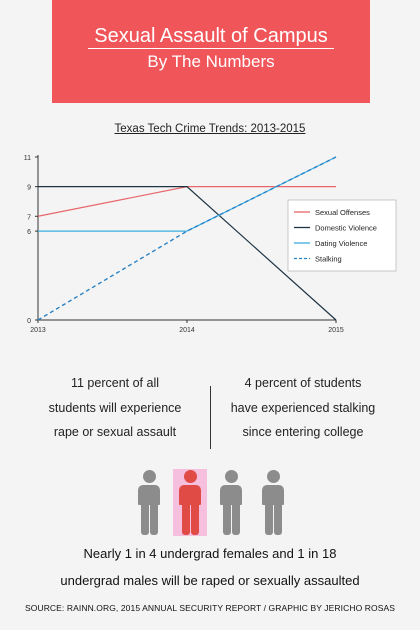  Describe the element at coordinates (328, 259) in the screenshot. I see `legend-label: Stalking` at that location.